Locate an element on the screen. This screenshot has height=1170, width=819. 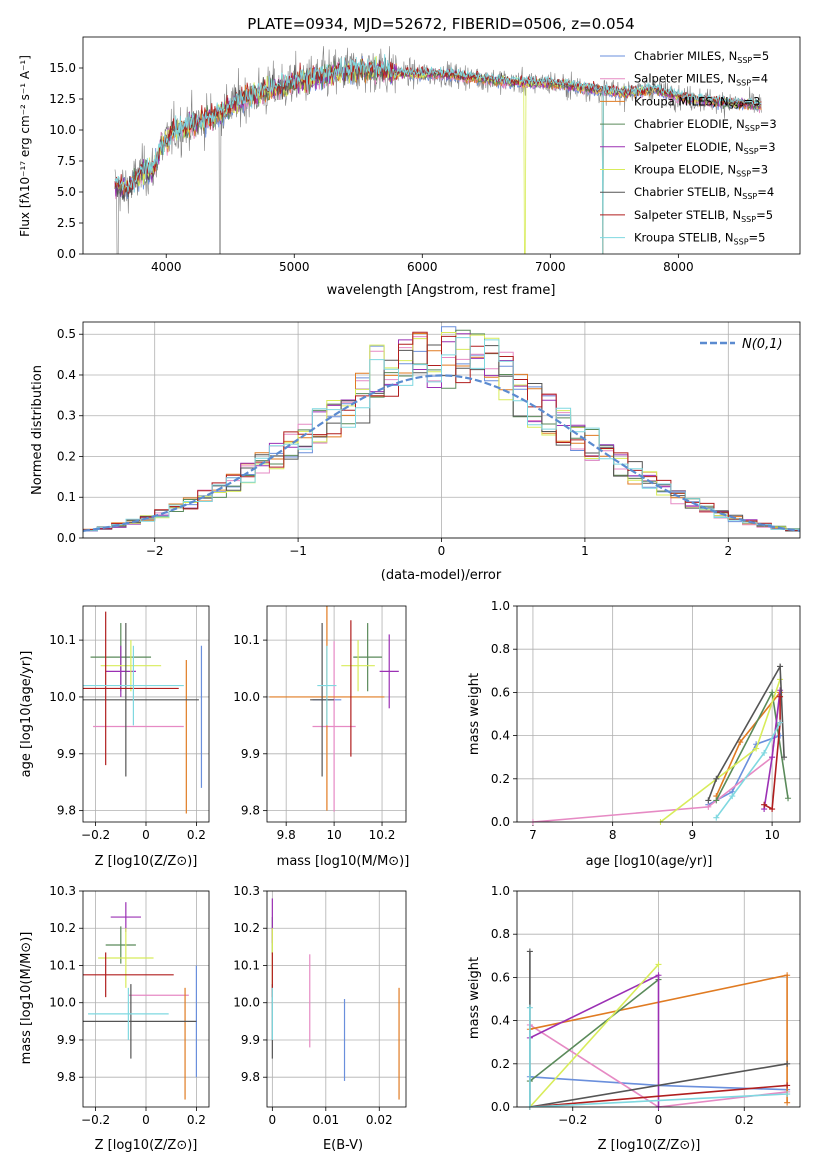
x-tick-label: 5000 is located at coordinates (294, 267).